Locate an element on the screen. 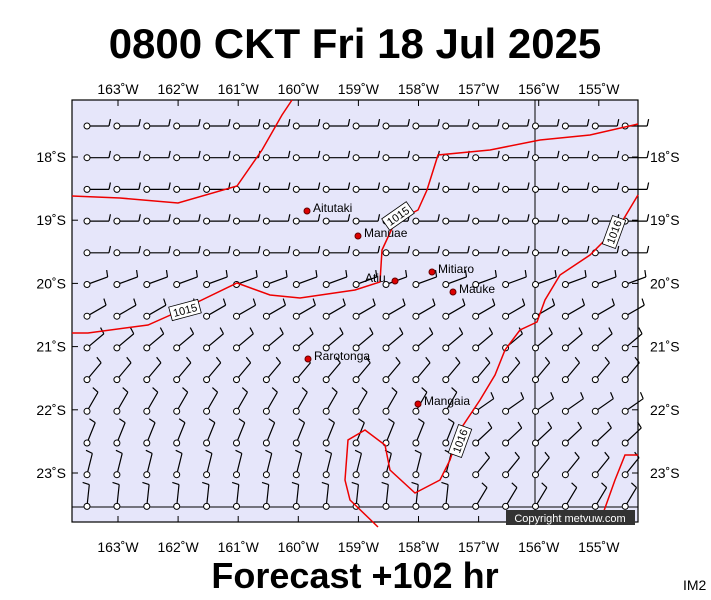 The width and height of the screenshot is (711, 600). lon-label: 155˚W is located at coordinates (599, 547).